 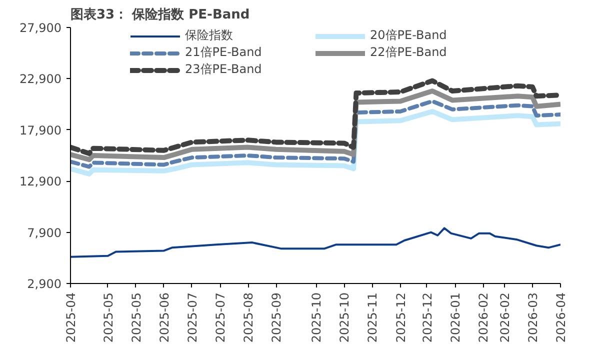 What do you see at coordinates (455, 317) in the screenshot?
I see `x-tick-label: 2026-01` at bounding box center [455, 317].